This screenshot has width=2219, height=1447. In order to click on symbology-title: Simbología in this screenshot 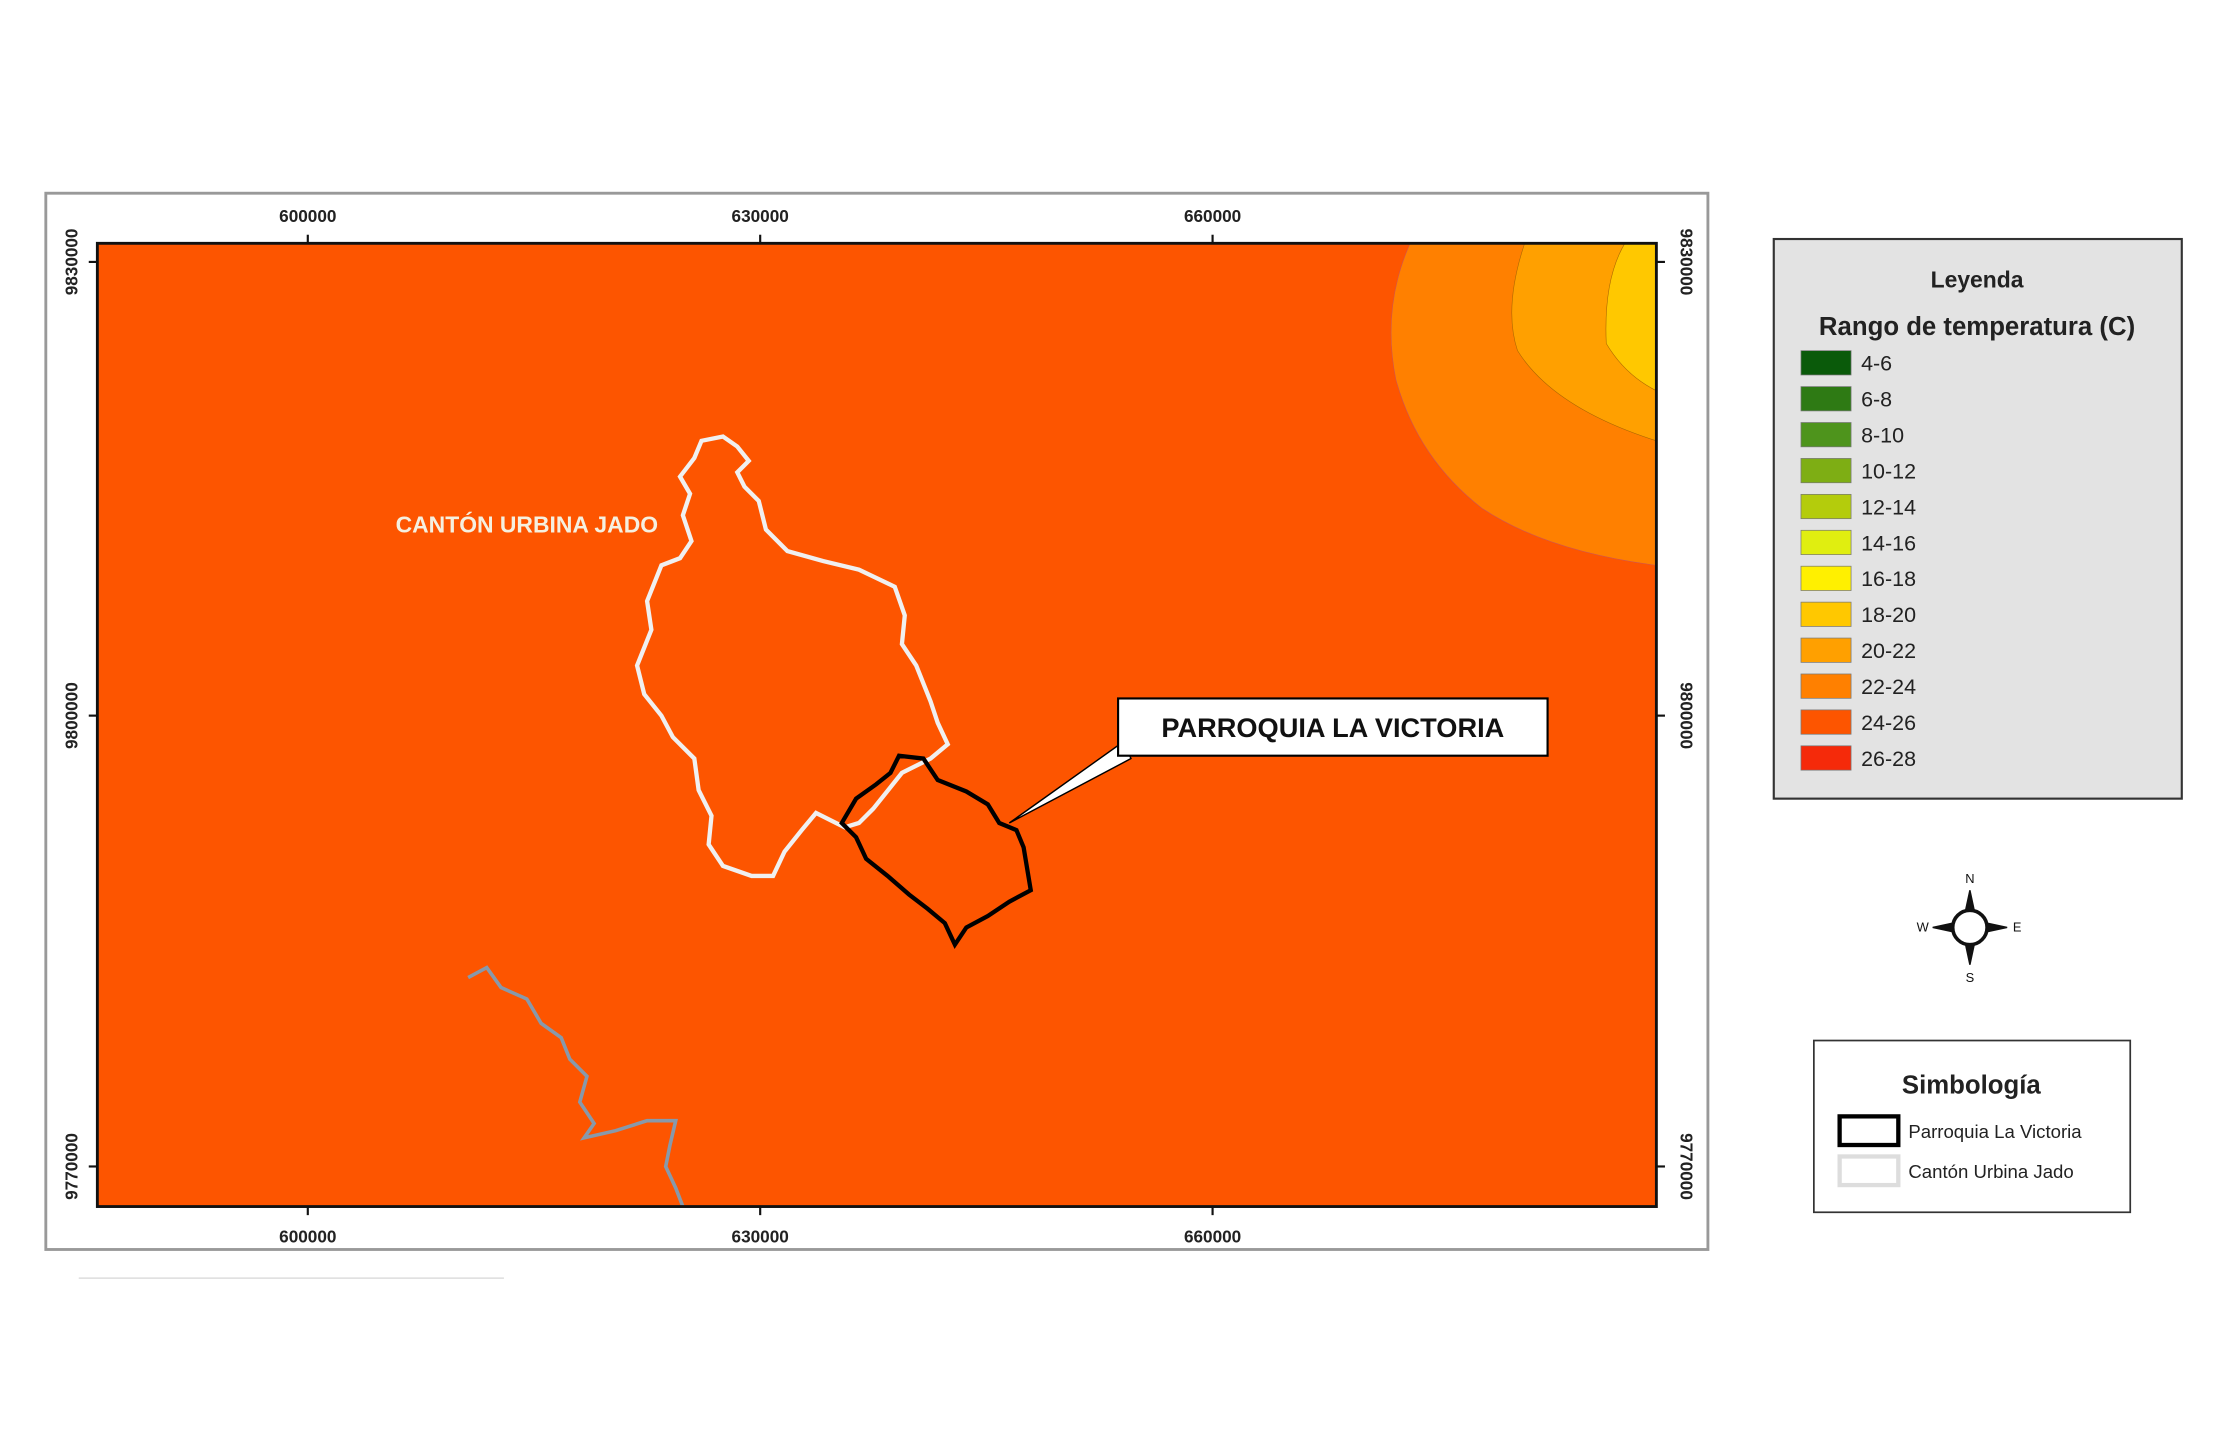, I will do `click(1971, 1085)`.